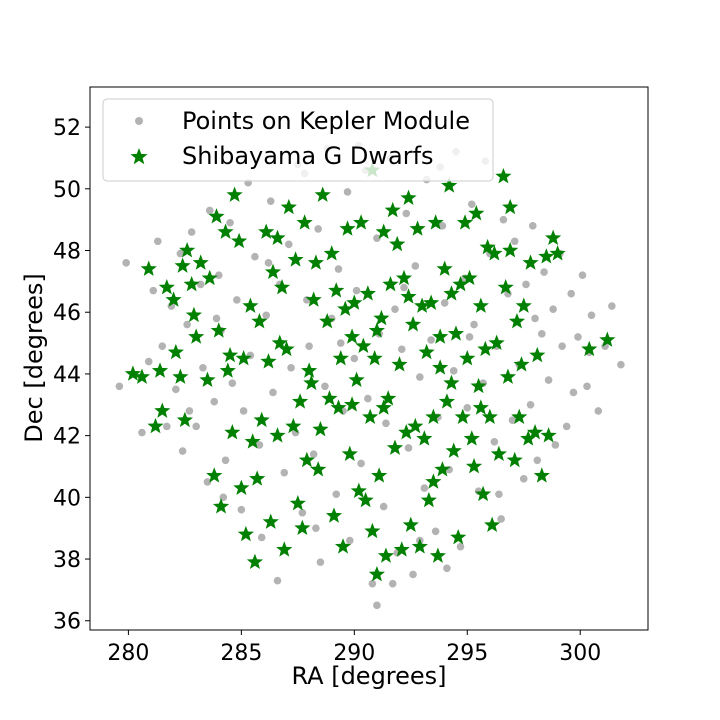 The width and height of the screenshot is (720, 720). I want to click on x-tick-label: 290, so click(354, 653).